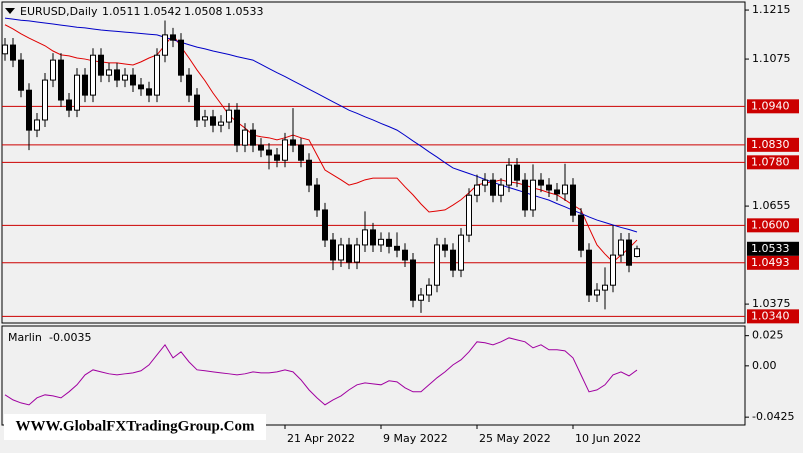  Describe the element at coordinates (121, 11) in the screenshot. I see `open-value: 1.0511` at that location.